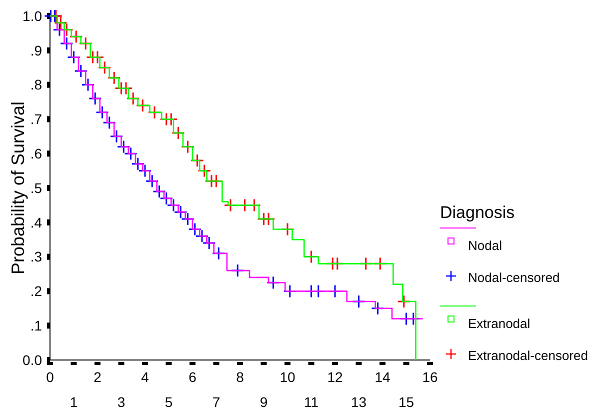 The height and width of the screenshot is (418, 613). I want to click on y-tick-label: .4, so click(36, 222).